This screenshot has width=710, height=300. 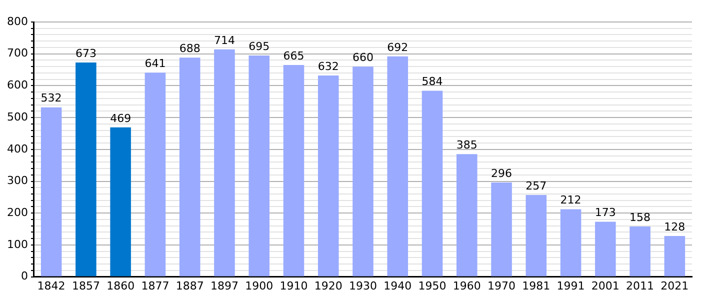 I want to click on data-label: 632, so click(x=328, y=66).